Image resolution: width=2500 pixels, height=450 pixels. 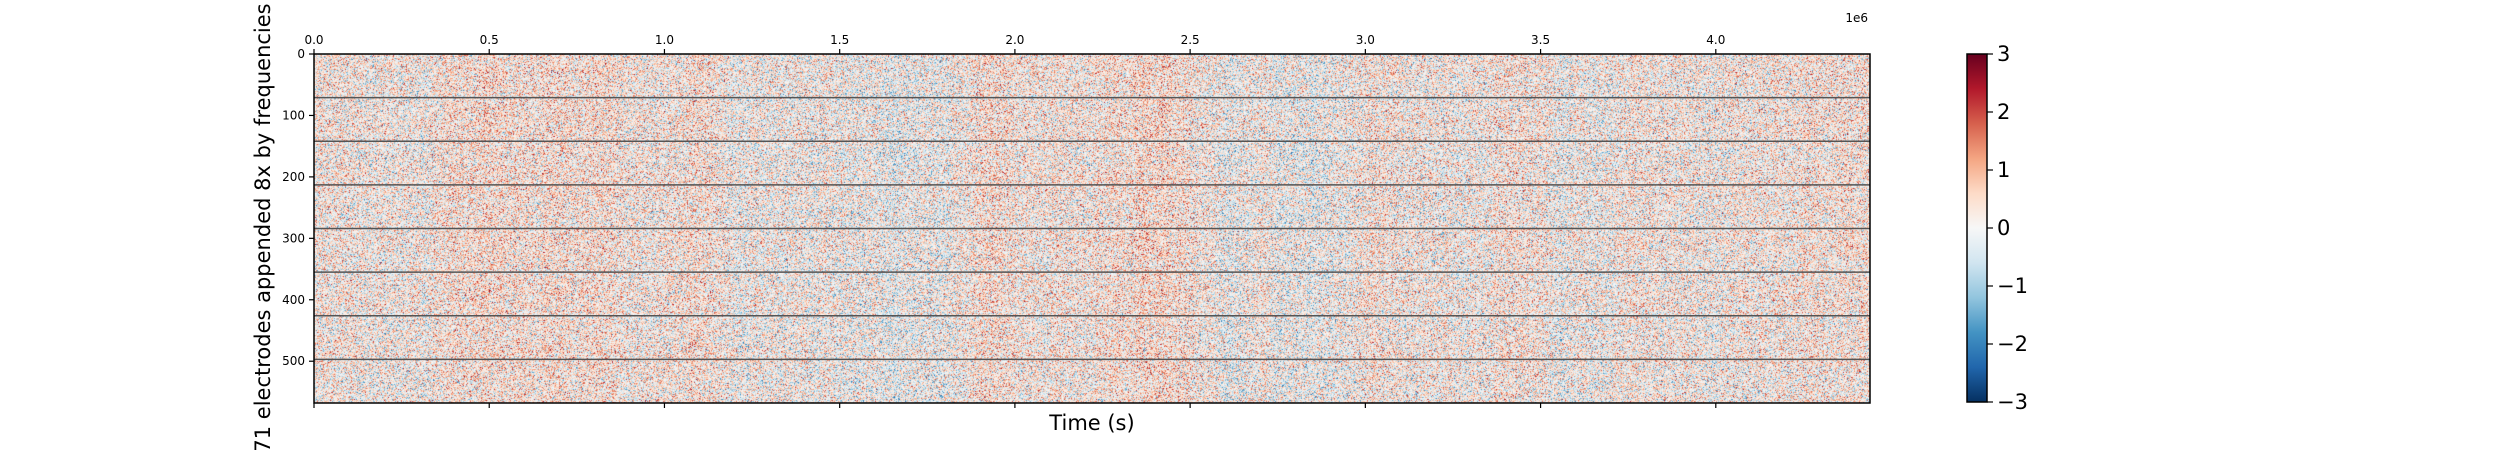 I want to click on colorbar-tick-label-3: 0, so click(x=2003, y=228).